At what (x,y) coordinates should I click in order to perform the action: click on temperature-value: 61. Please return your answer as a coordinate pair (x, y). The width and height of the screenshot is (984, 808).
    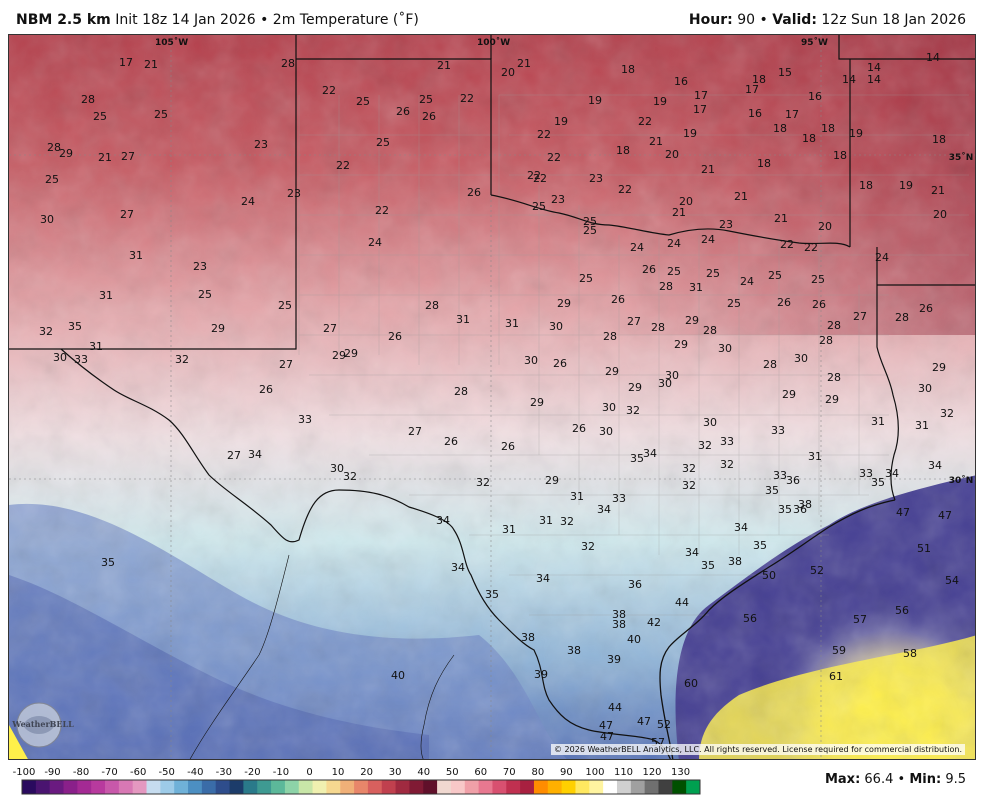
    Looking at the image, I should click on (836, 676).